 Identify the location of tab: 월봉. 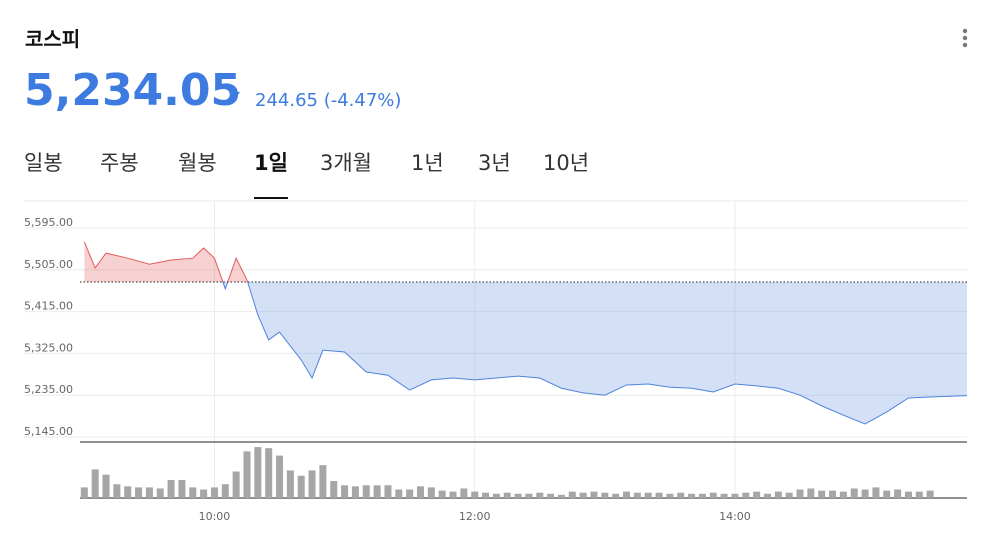
(197, 163).